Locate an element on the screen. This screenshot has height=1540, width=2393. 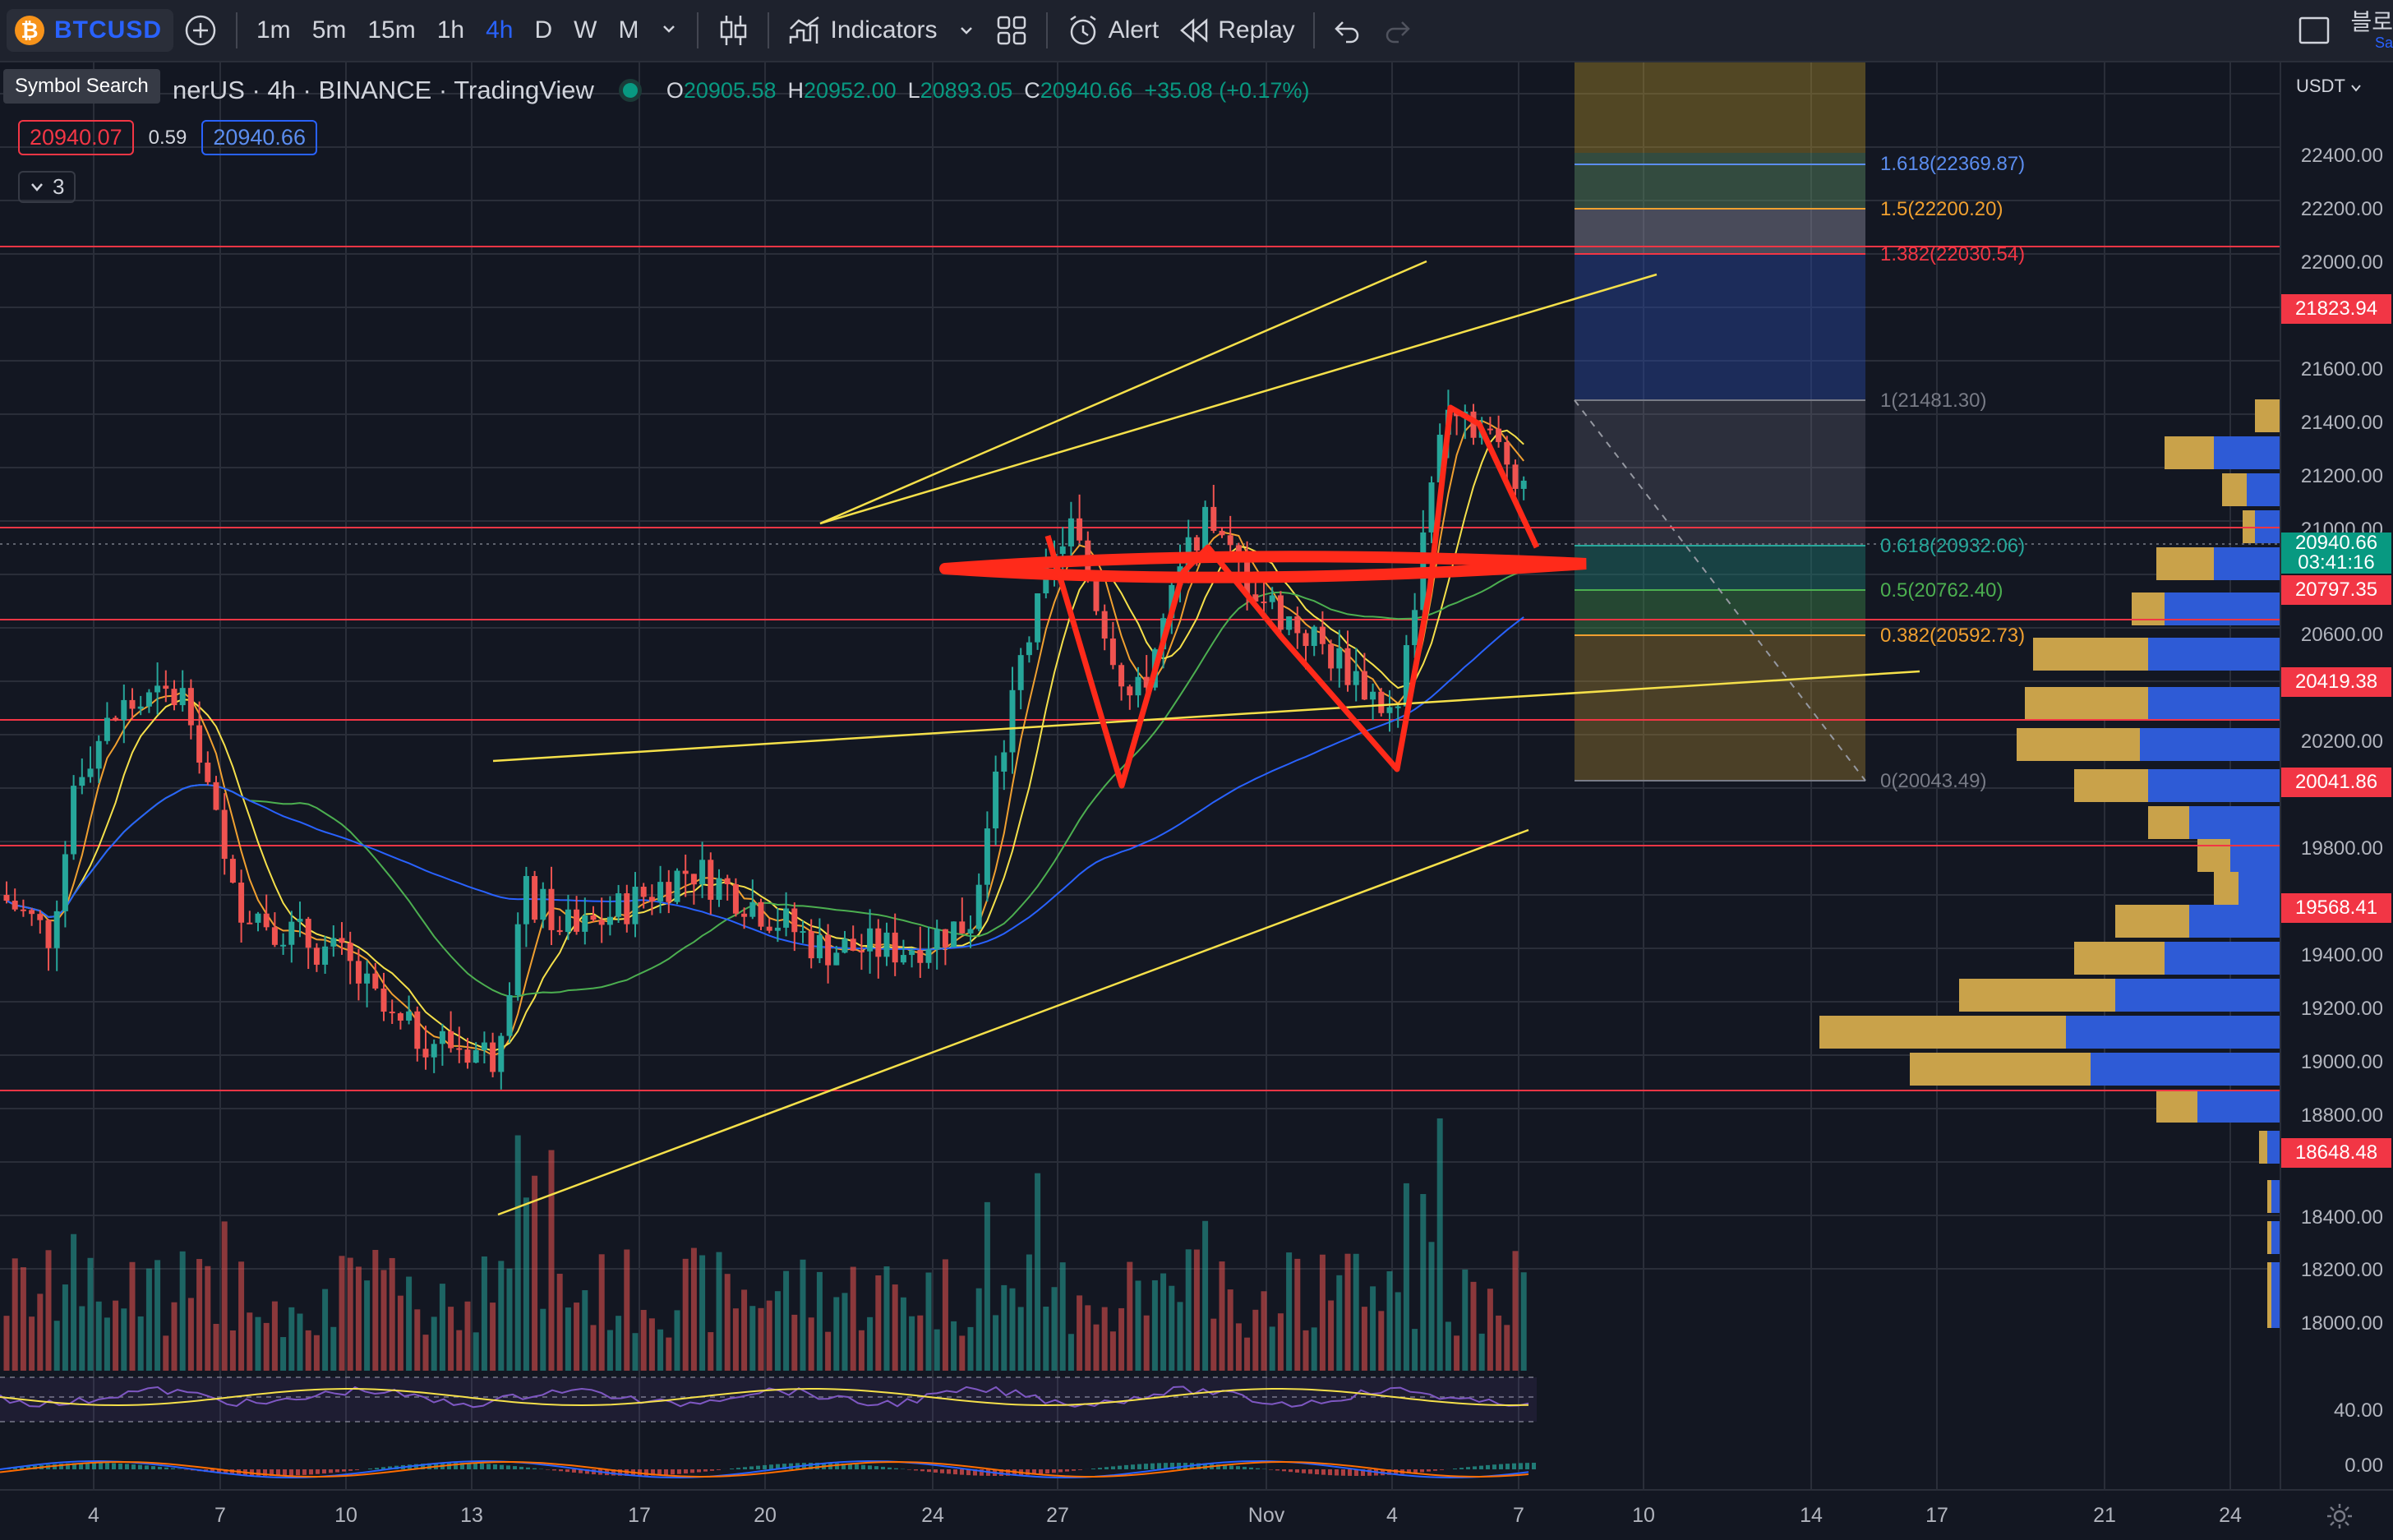
chart-settings-button is located at coordinates (2340, 1518).